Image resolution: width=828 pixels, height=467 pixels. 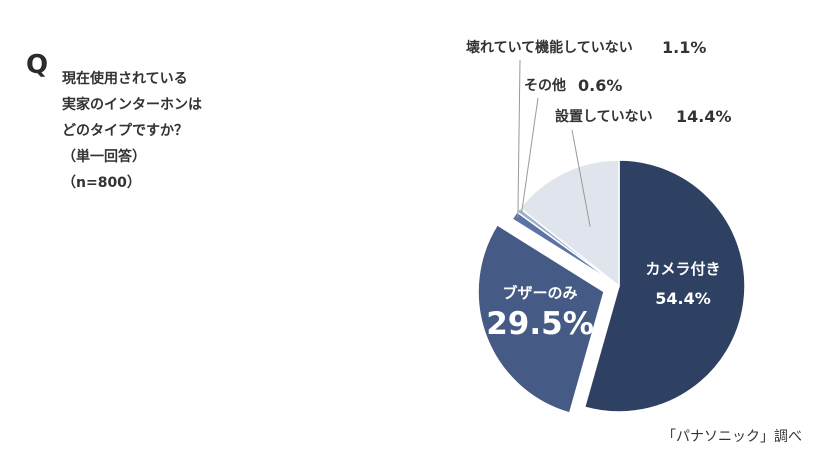 I want to click on slice-label-2-name: 壊れていて機能していない, so click(x=549, y=47).